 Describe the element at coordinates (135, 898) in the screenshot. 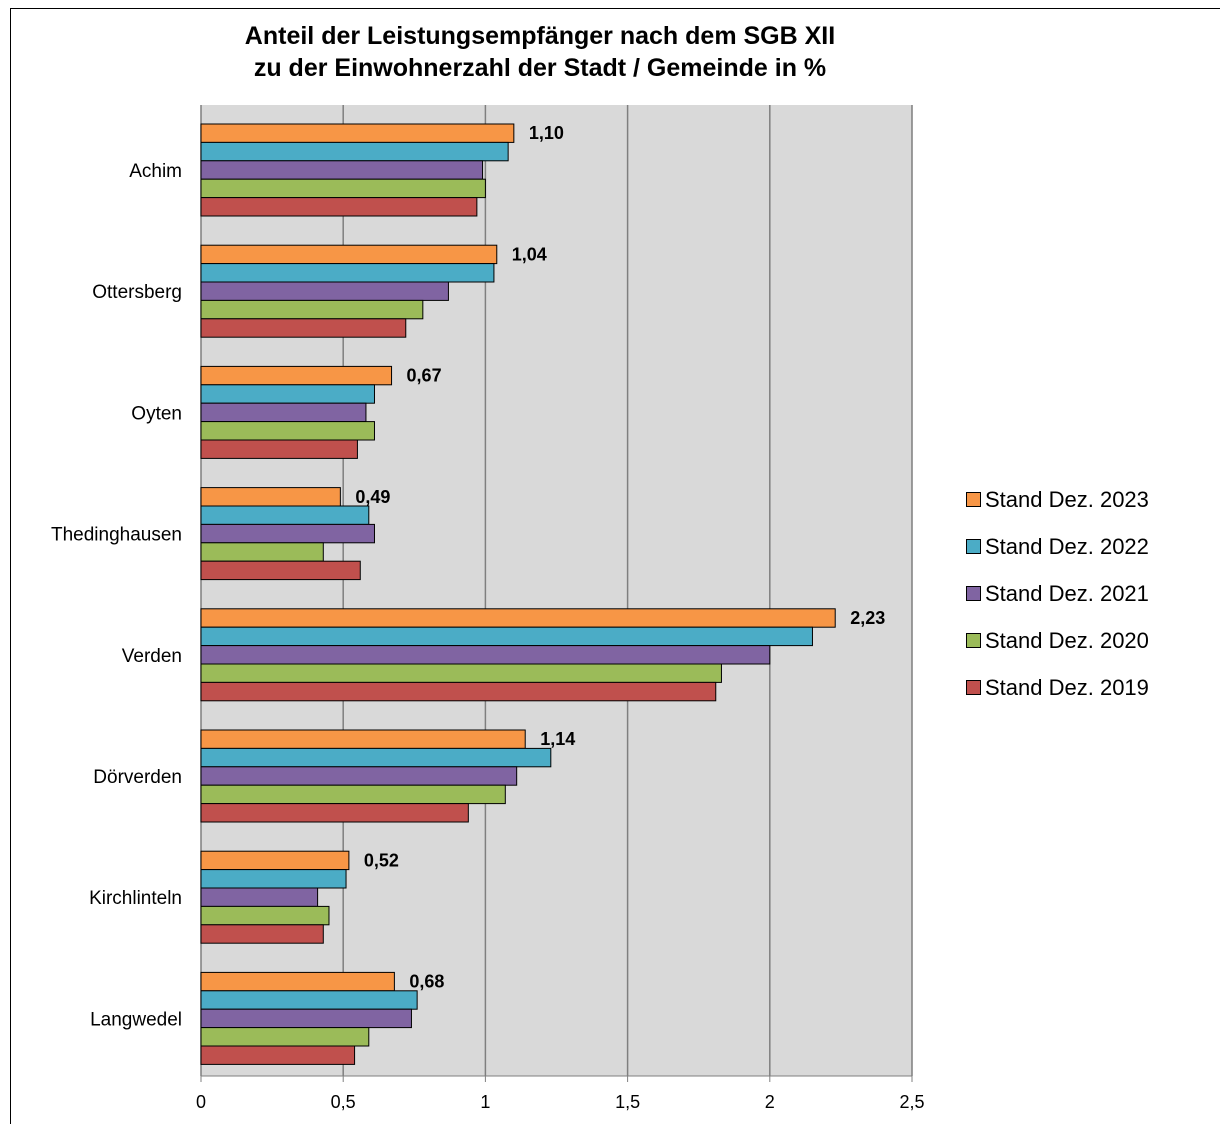

I see `category-label: Kirchlinteln` at that location.